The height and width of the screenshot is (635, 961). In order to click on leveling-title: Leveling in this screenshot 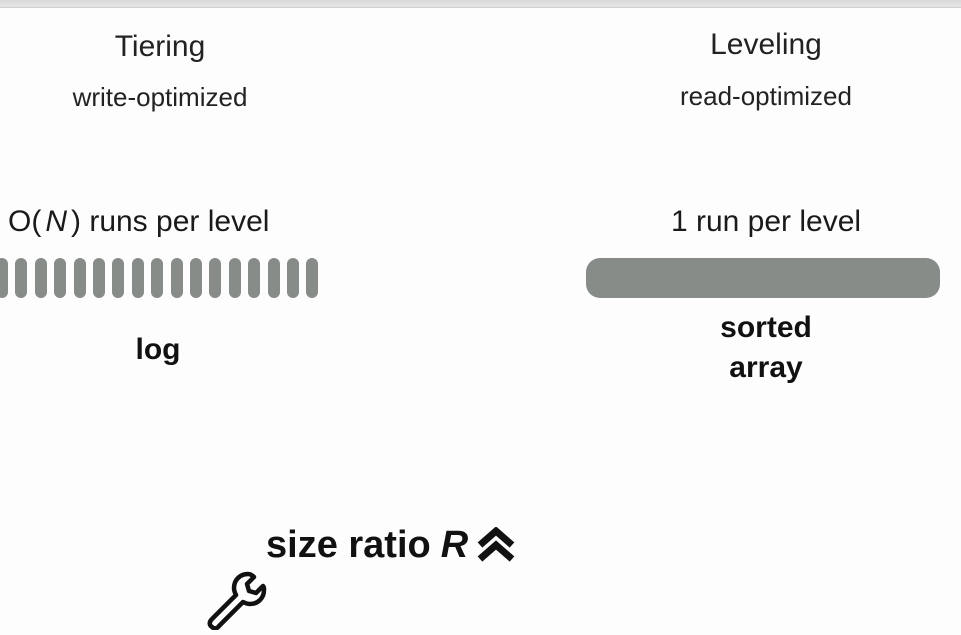, I will do `click(766, 44)`.